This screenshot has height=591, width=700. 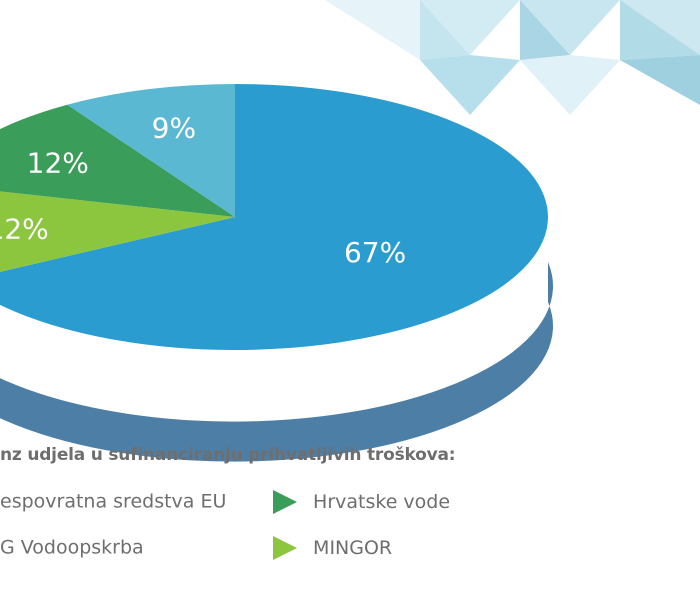 What do you see at coordinates (174, 128) in the screenshot?
I see `slice-label: 9%` at bounding box center [174, 128].